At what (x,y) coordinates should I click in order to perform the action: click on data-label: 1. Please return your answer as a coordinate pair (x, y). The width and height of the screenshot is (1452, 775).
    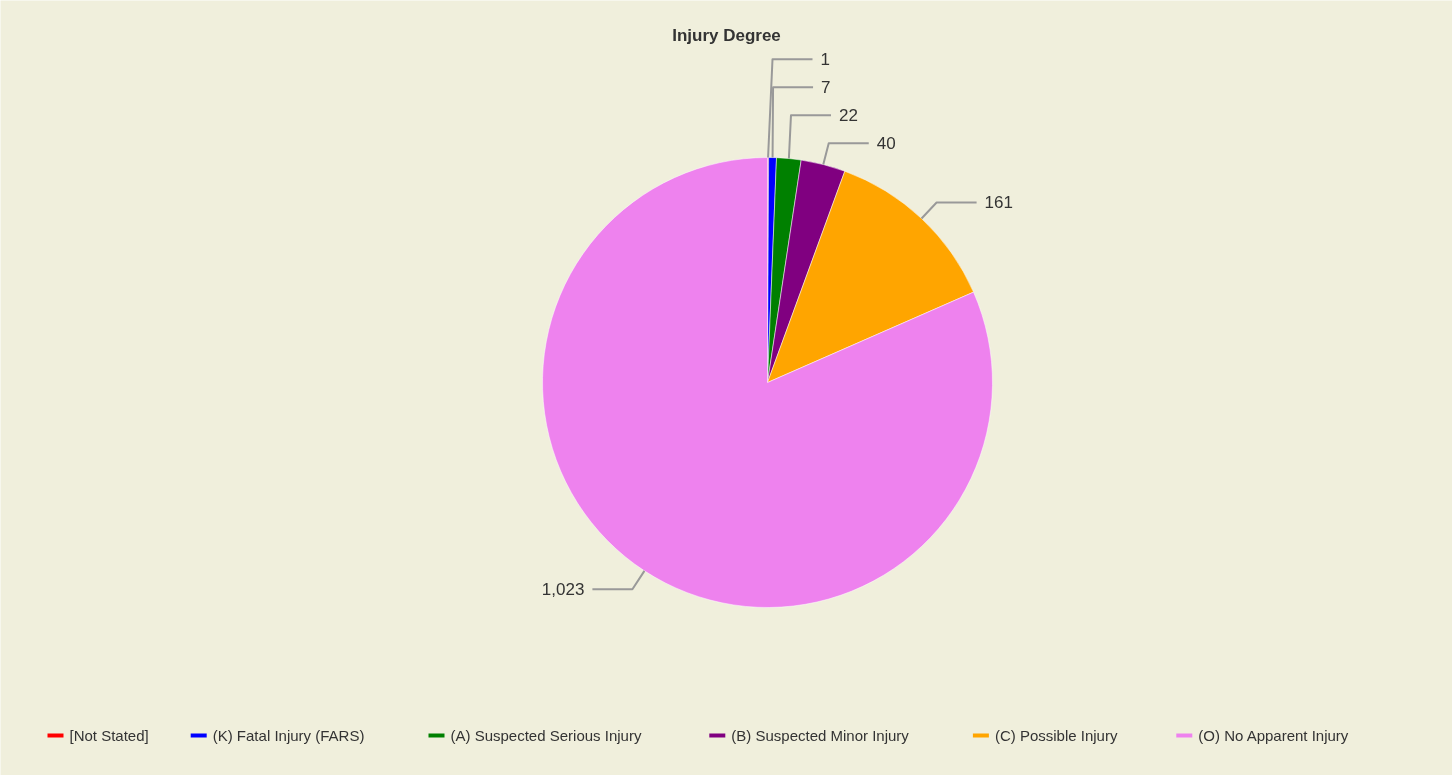
    Looking at the image, I should click on (825, 60).